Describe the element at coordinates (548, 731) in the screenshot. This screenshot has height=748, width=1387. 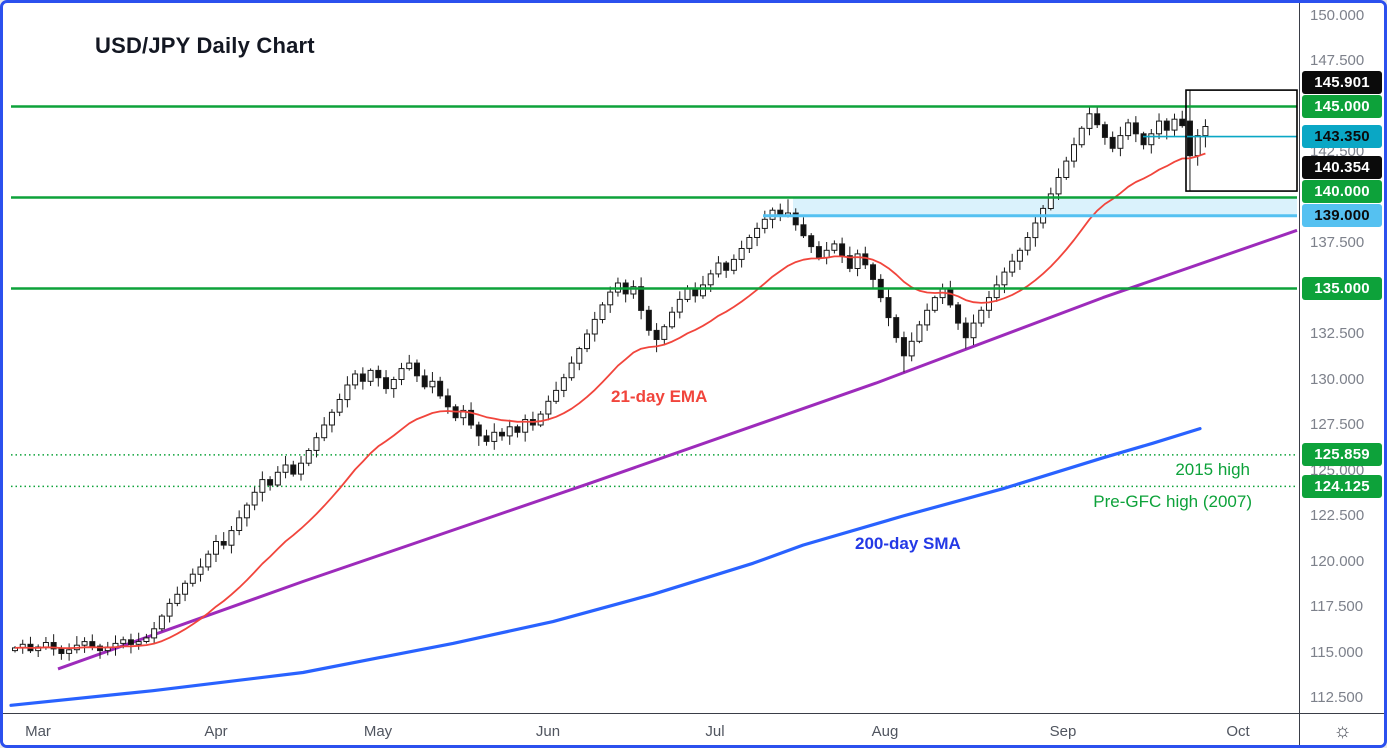
I see `month-label-Jun: Jun` at that location.